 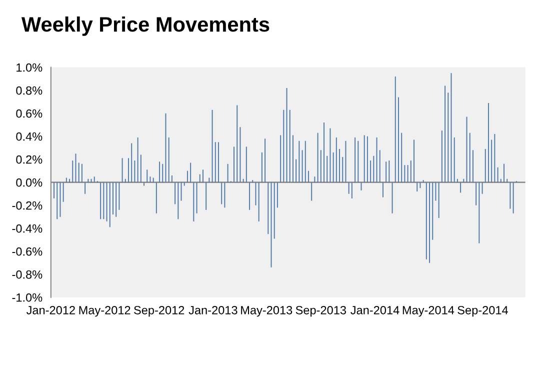 I want to click on y-tick-label: -1.0%, so click(x=27, y=297).